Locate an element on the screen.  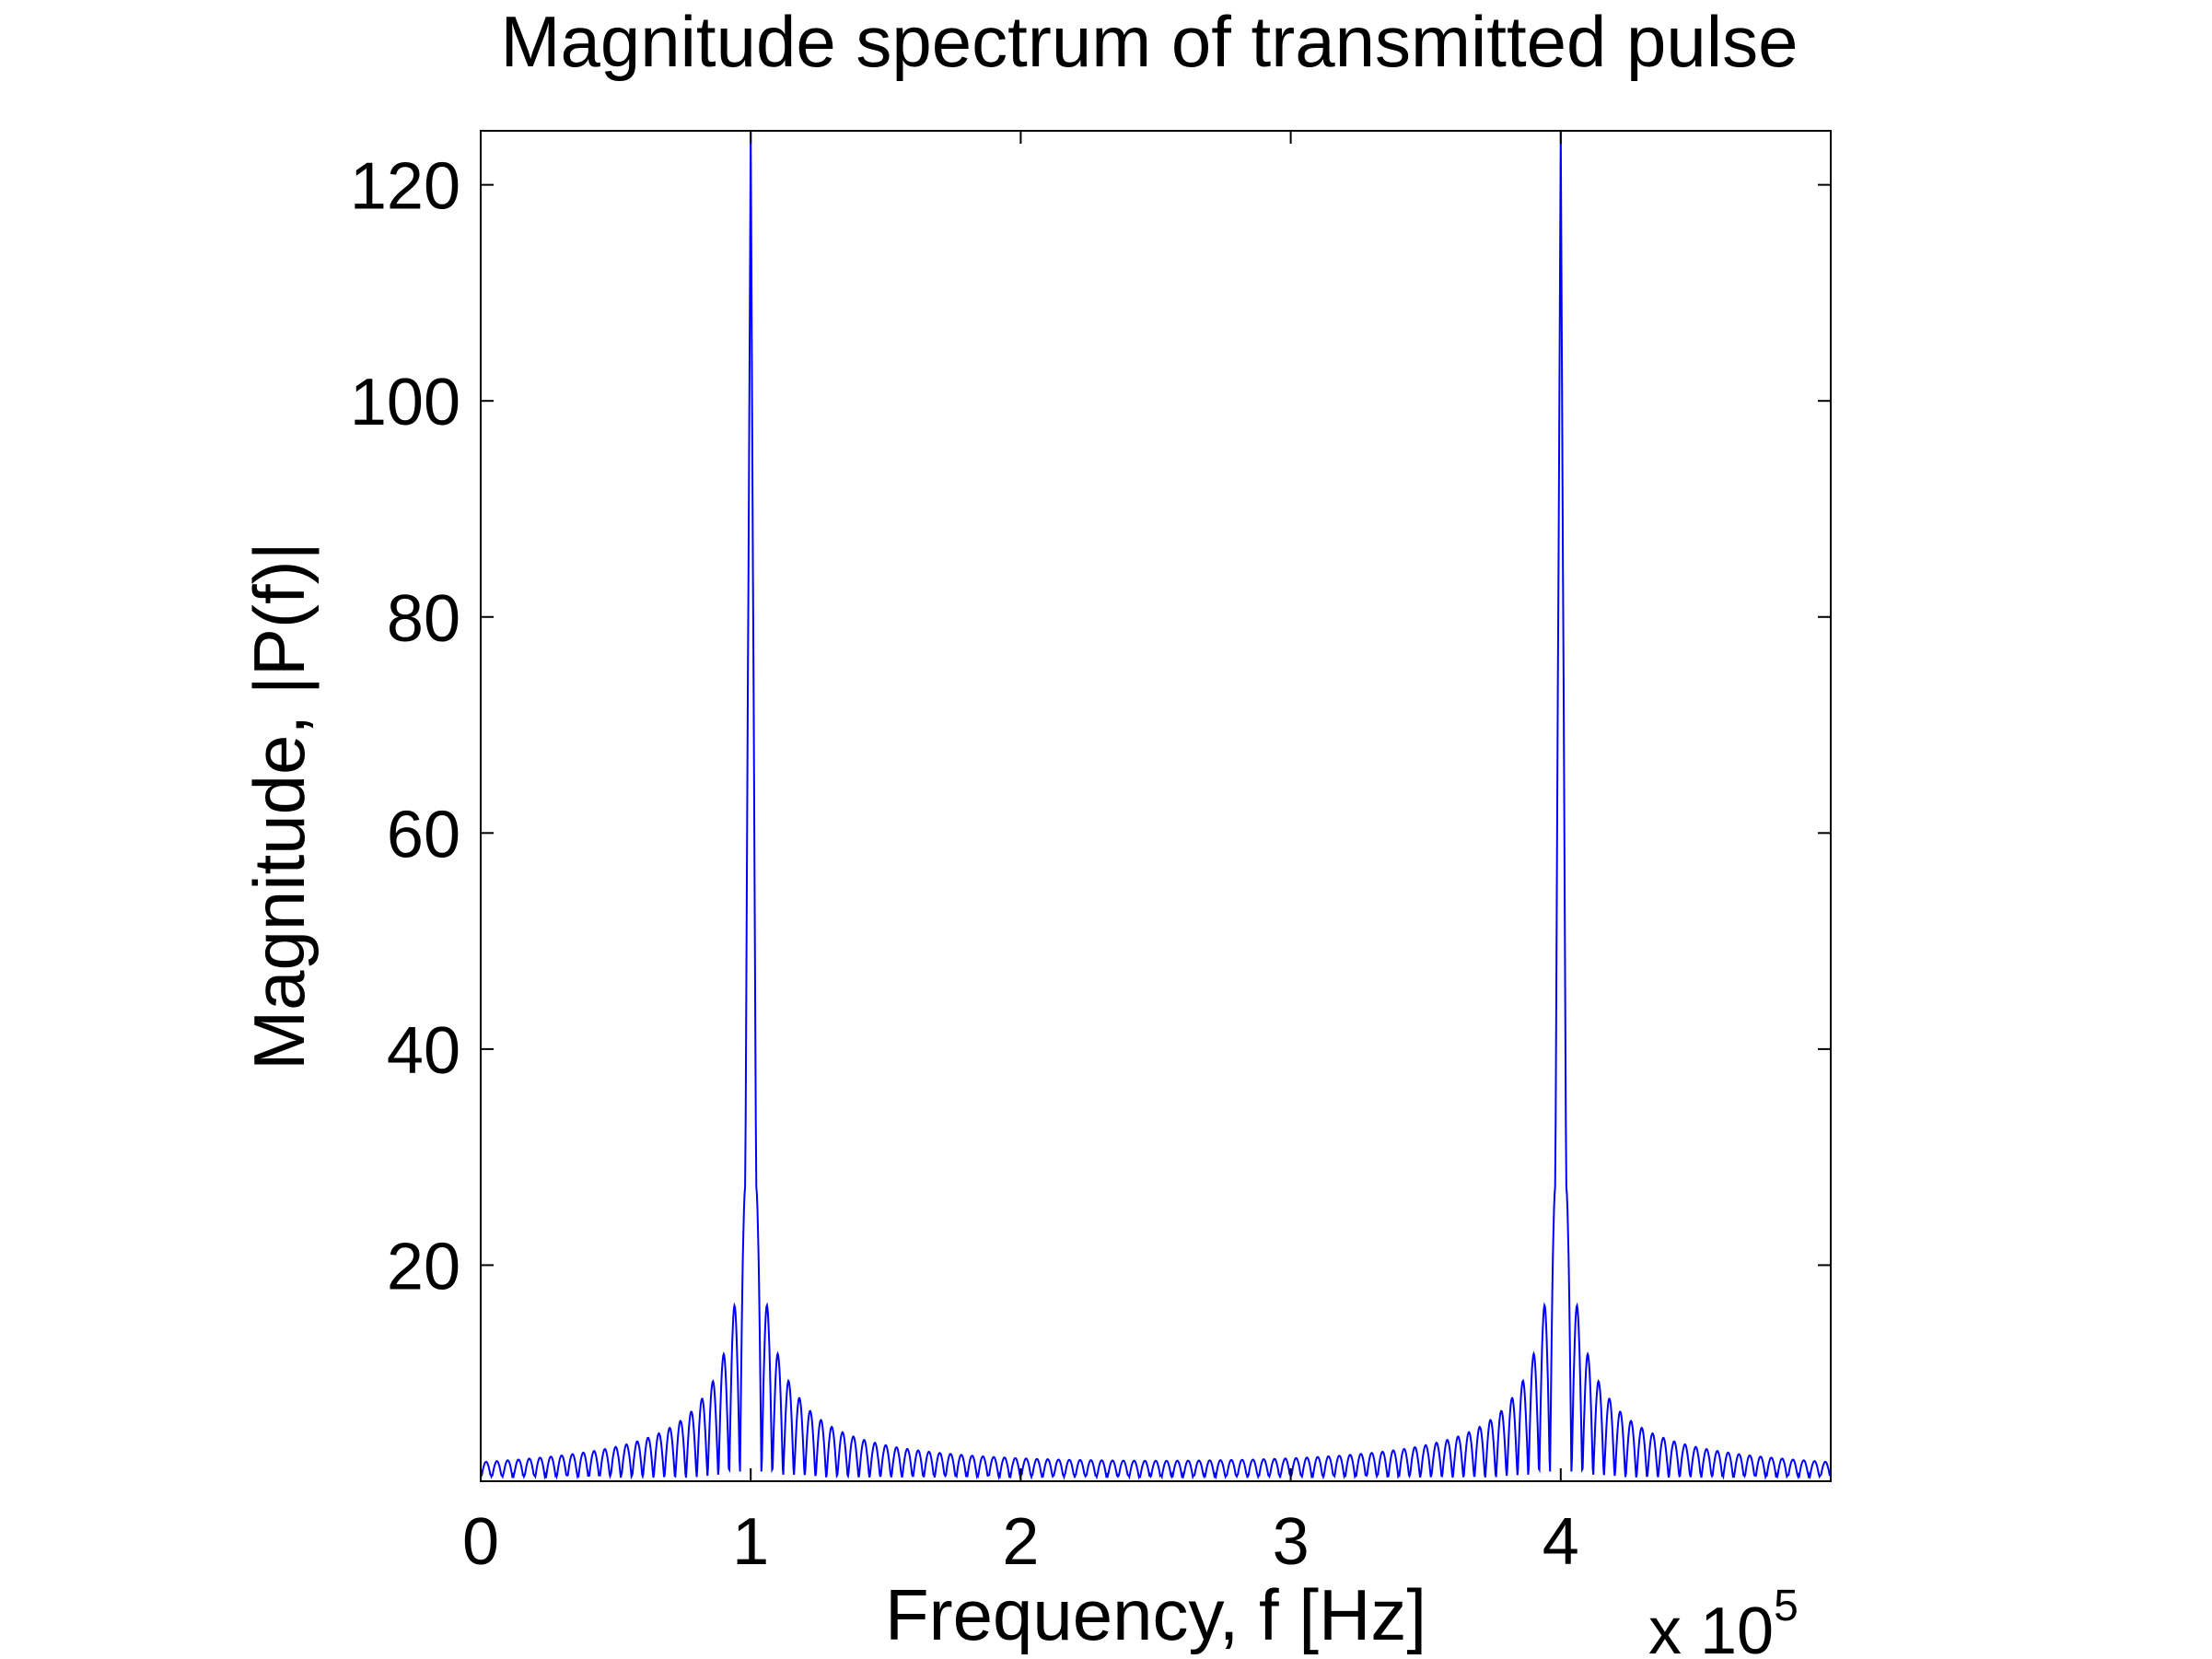
x-tick-label: 2 is located at coordinates (1021, 1542).